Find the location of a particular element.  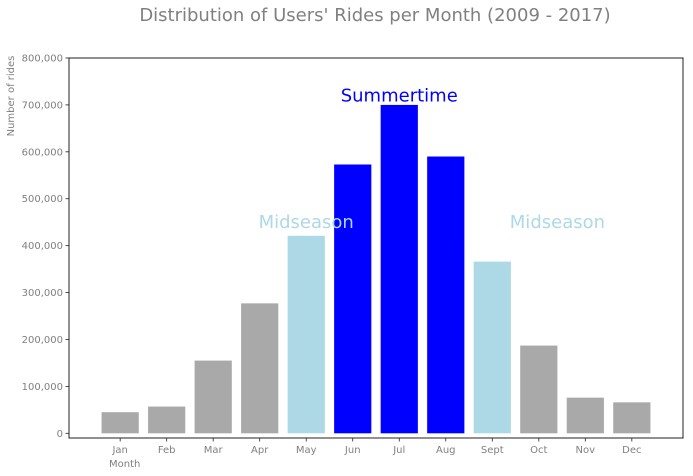

y-tick-label: 0 is located at coordinates (60, 434).